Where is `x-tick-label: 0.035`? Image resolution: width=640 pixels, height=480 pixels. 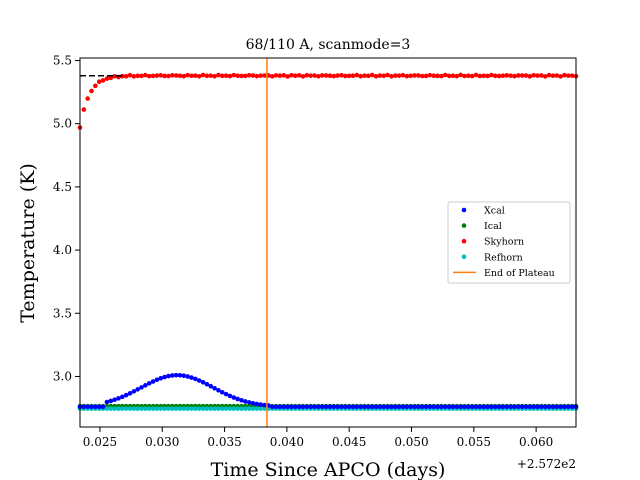 x-tick-label: 0.035 is located at coordinates (224, 442).